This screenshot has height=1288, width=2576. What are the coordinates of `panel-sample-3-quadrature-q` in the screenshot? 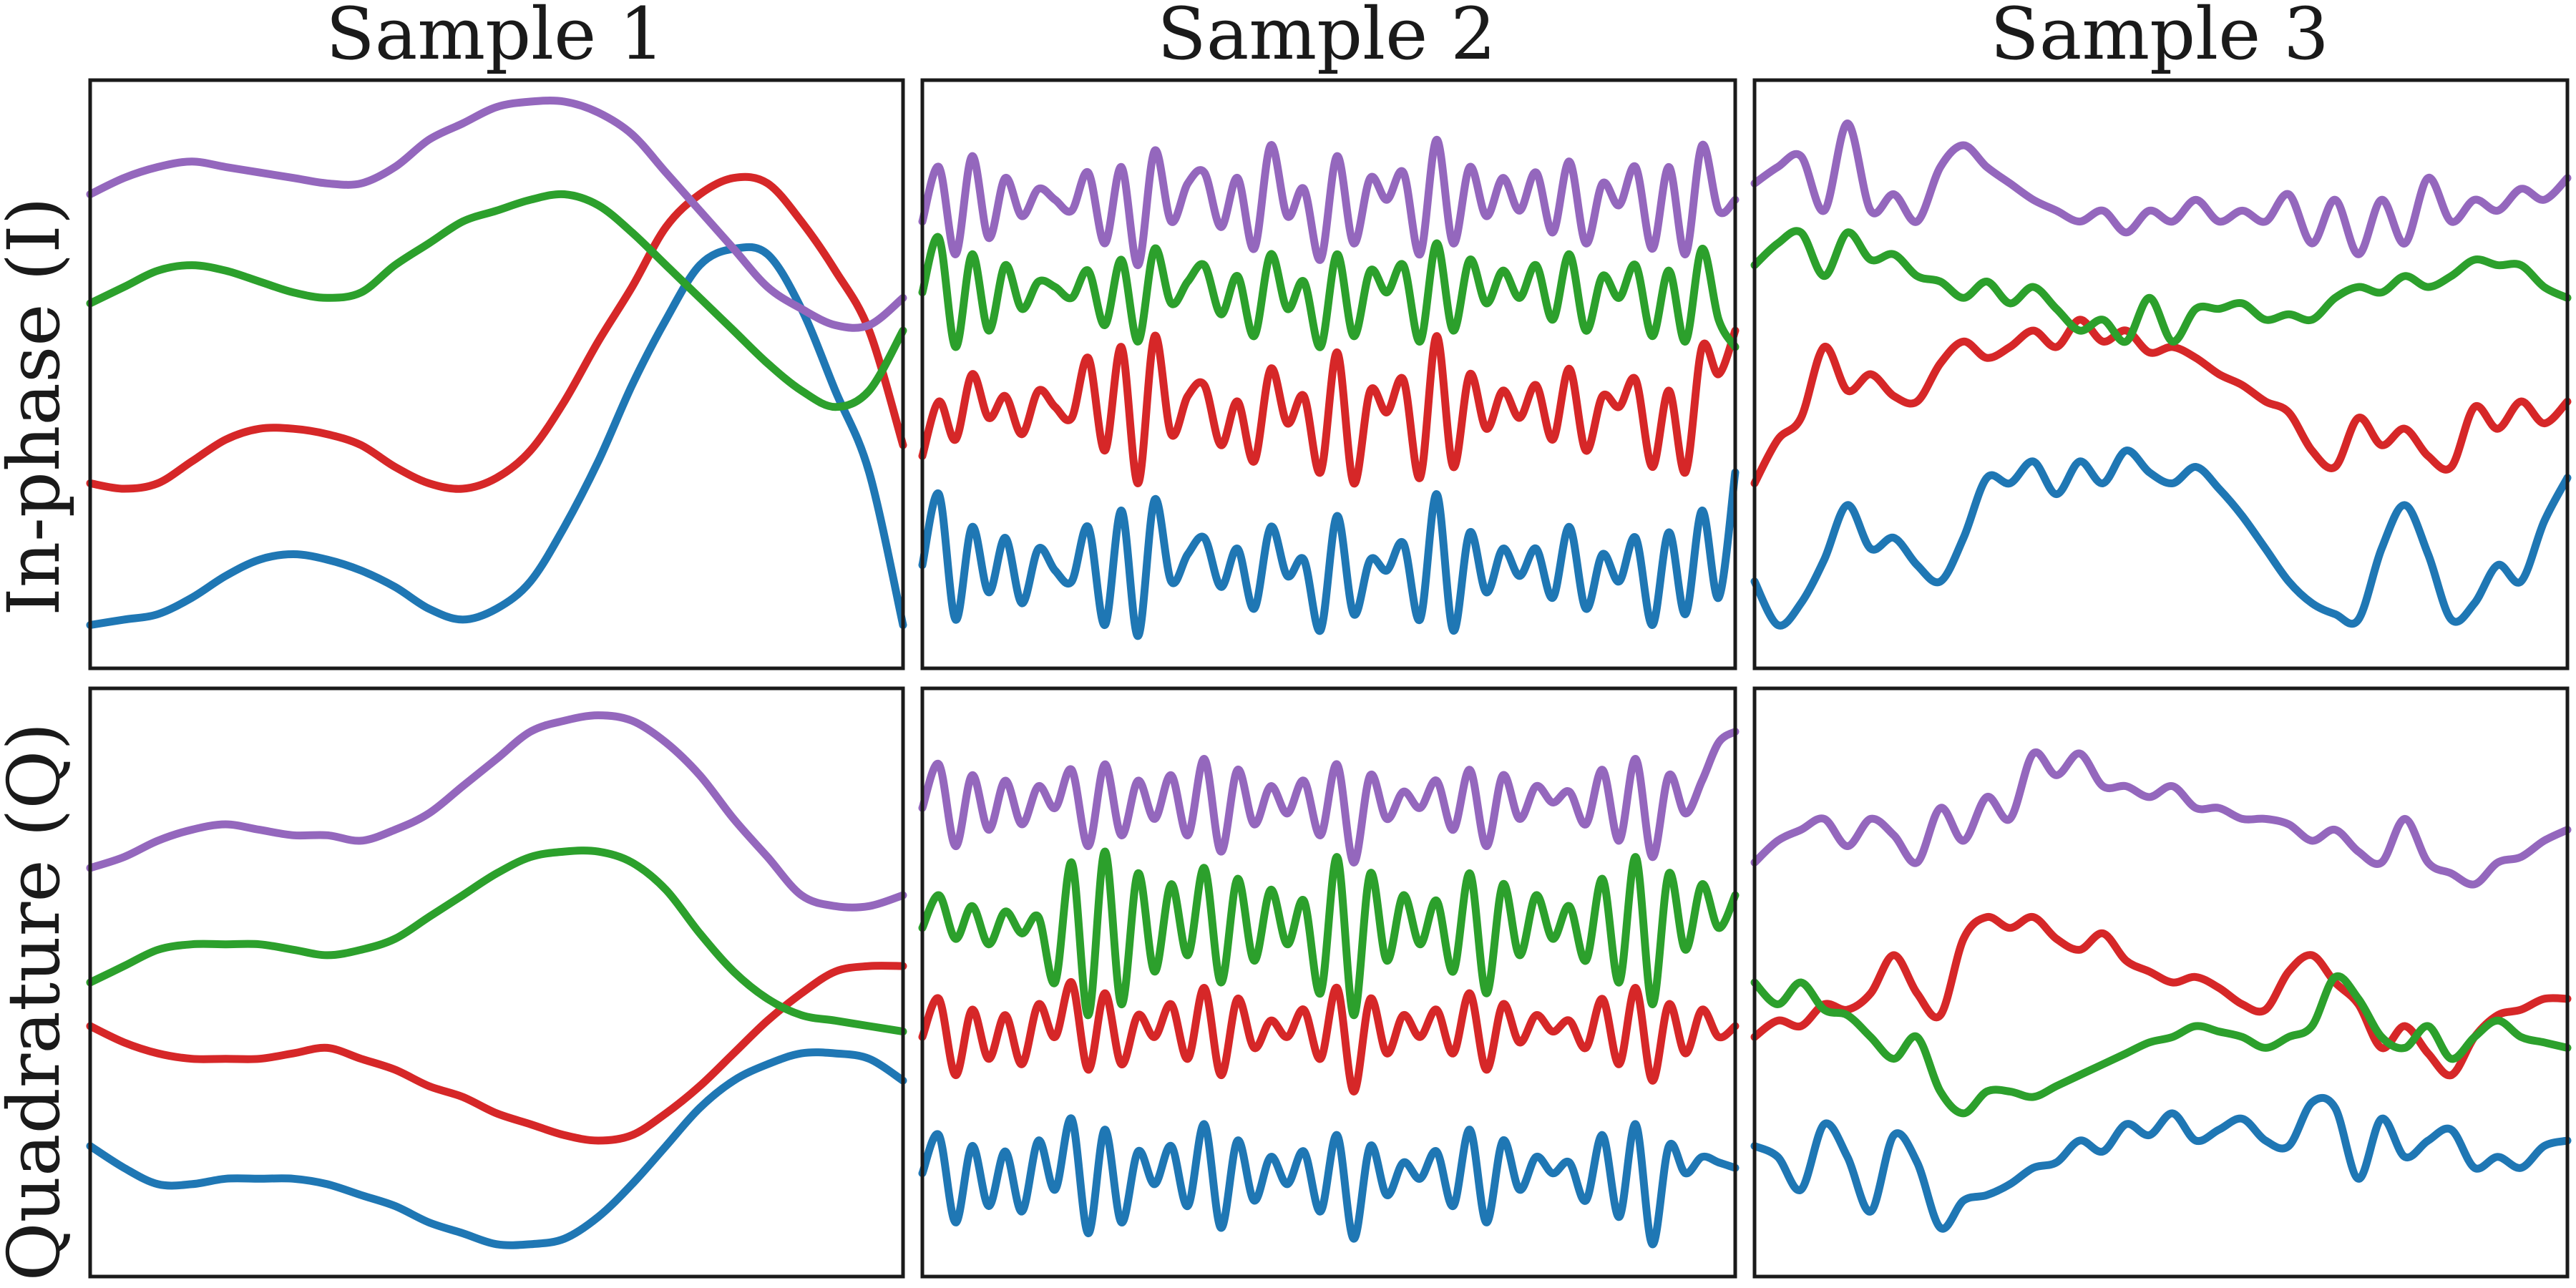 It's located at (2161, 982).